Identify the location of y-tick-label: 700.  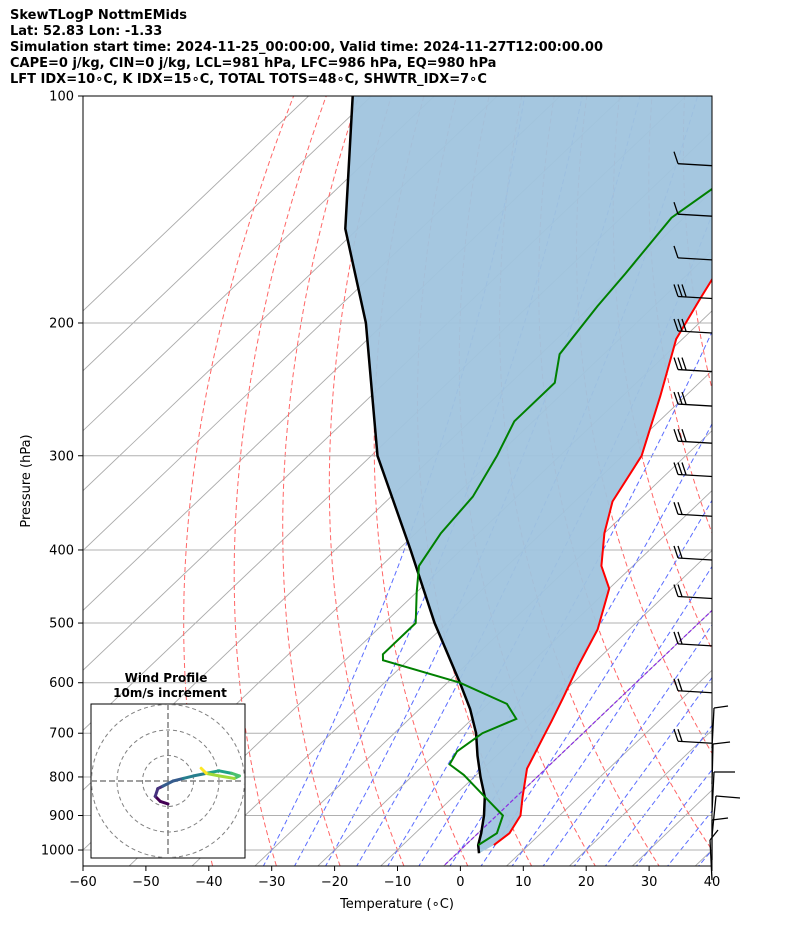
(61, 734).